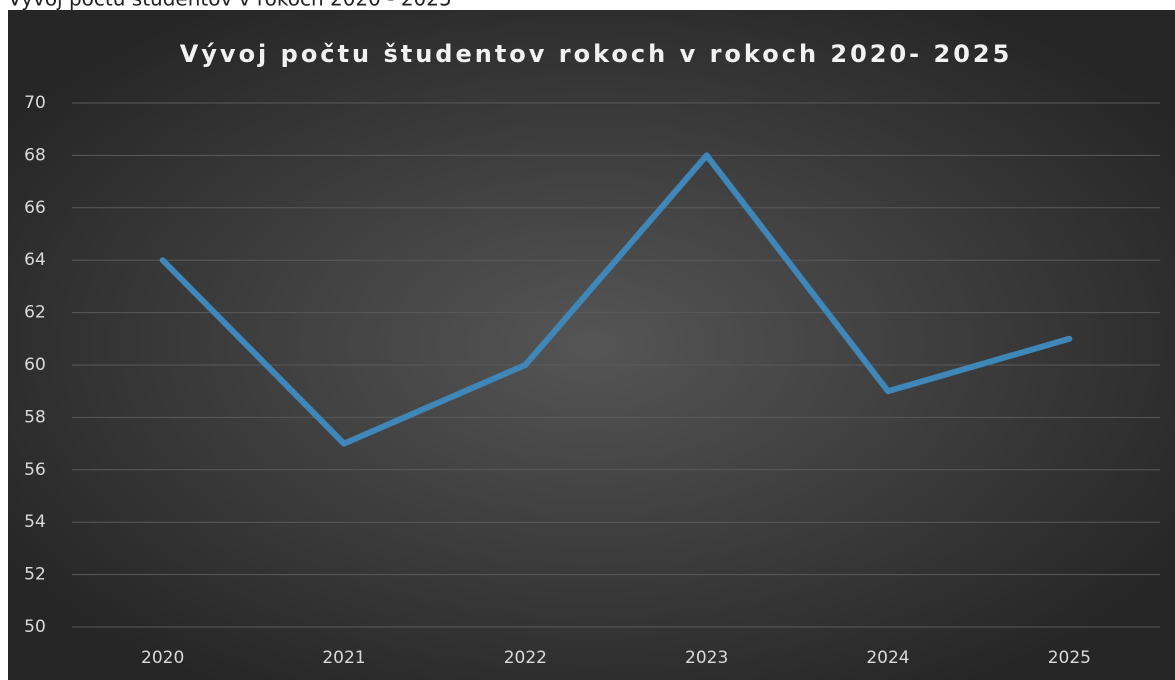  I want to click on y-tick-label: 70, so click(35, 103).